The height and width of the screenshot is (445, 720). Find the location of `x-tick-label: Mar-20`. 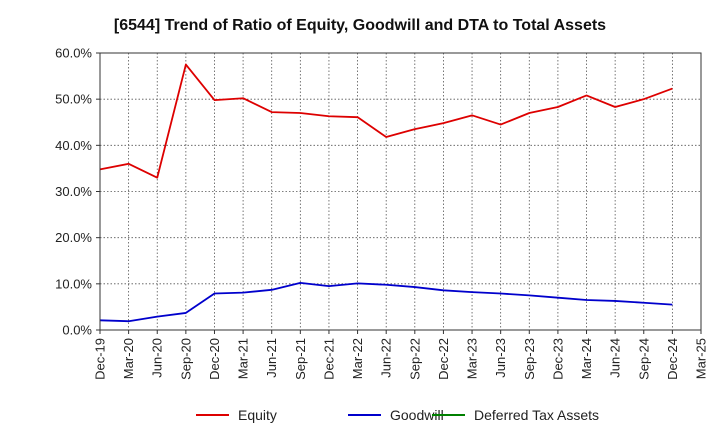

x-tick-label: Mar-20 is located at coordinates (128, 358).